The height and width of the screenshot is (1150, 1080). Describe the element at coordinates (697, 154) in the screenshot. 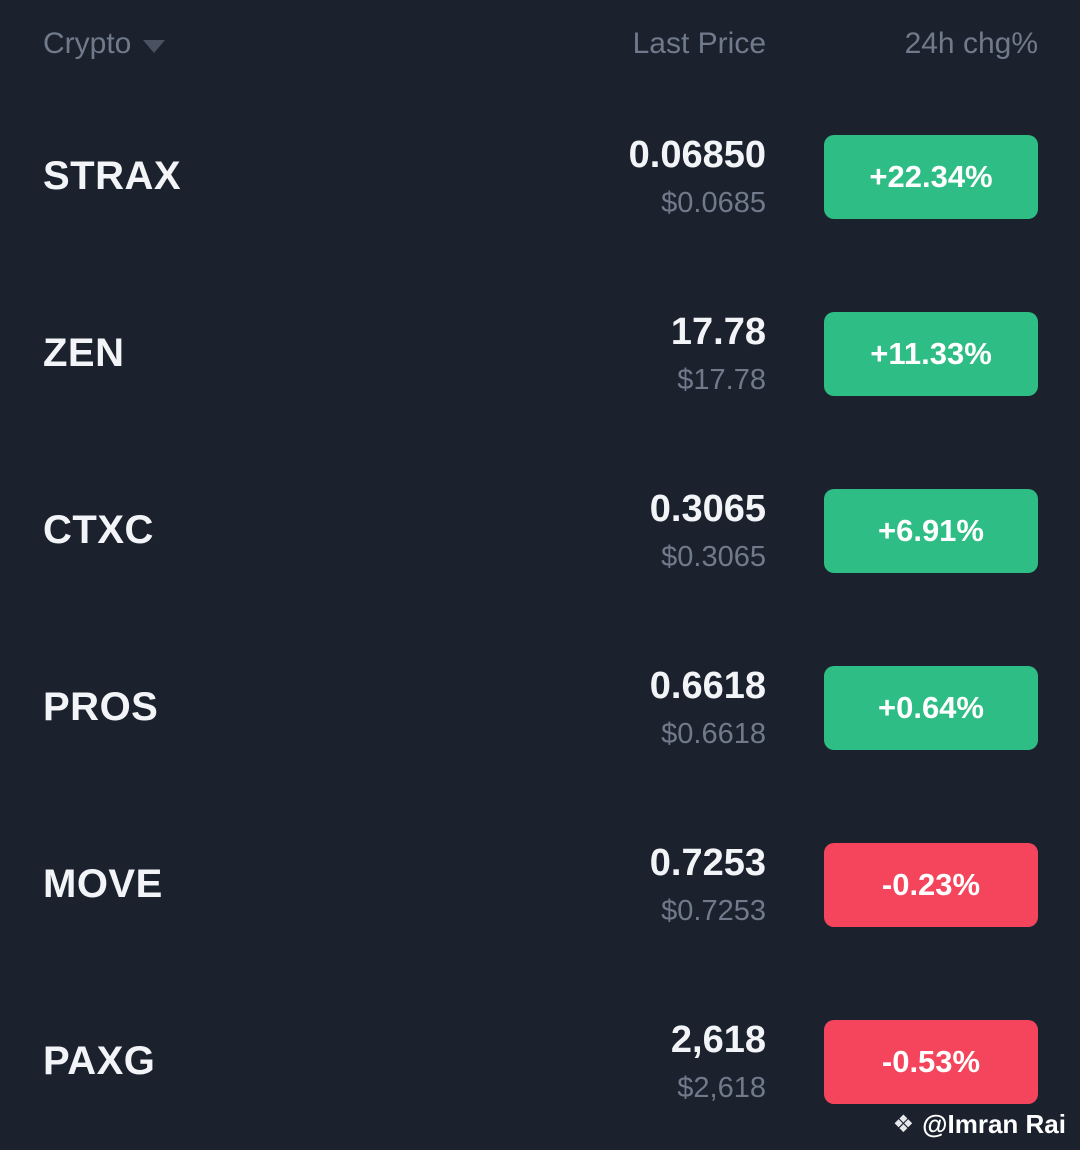

I see `last-price: 0.06850` at that location.